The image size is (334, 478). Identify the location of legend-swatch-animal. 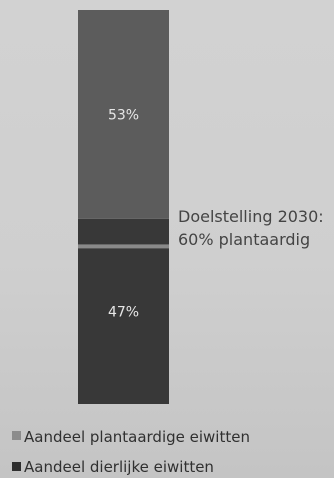
(16, 466).